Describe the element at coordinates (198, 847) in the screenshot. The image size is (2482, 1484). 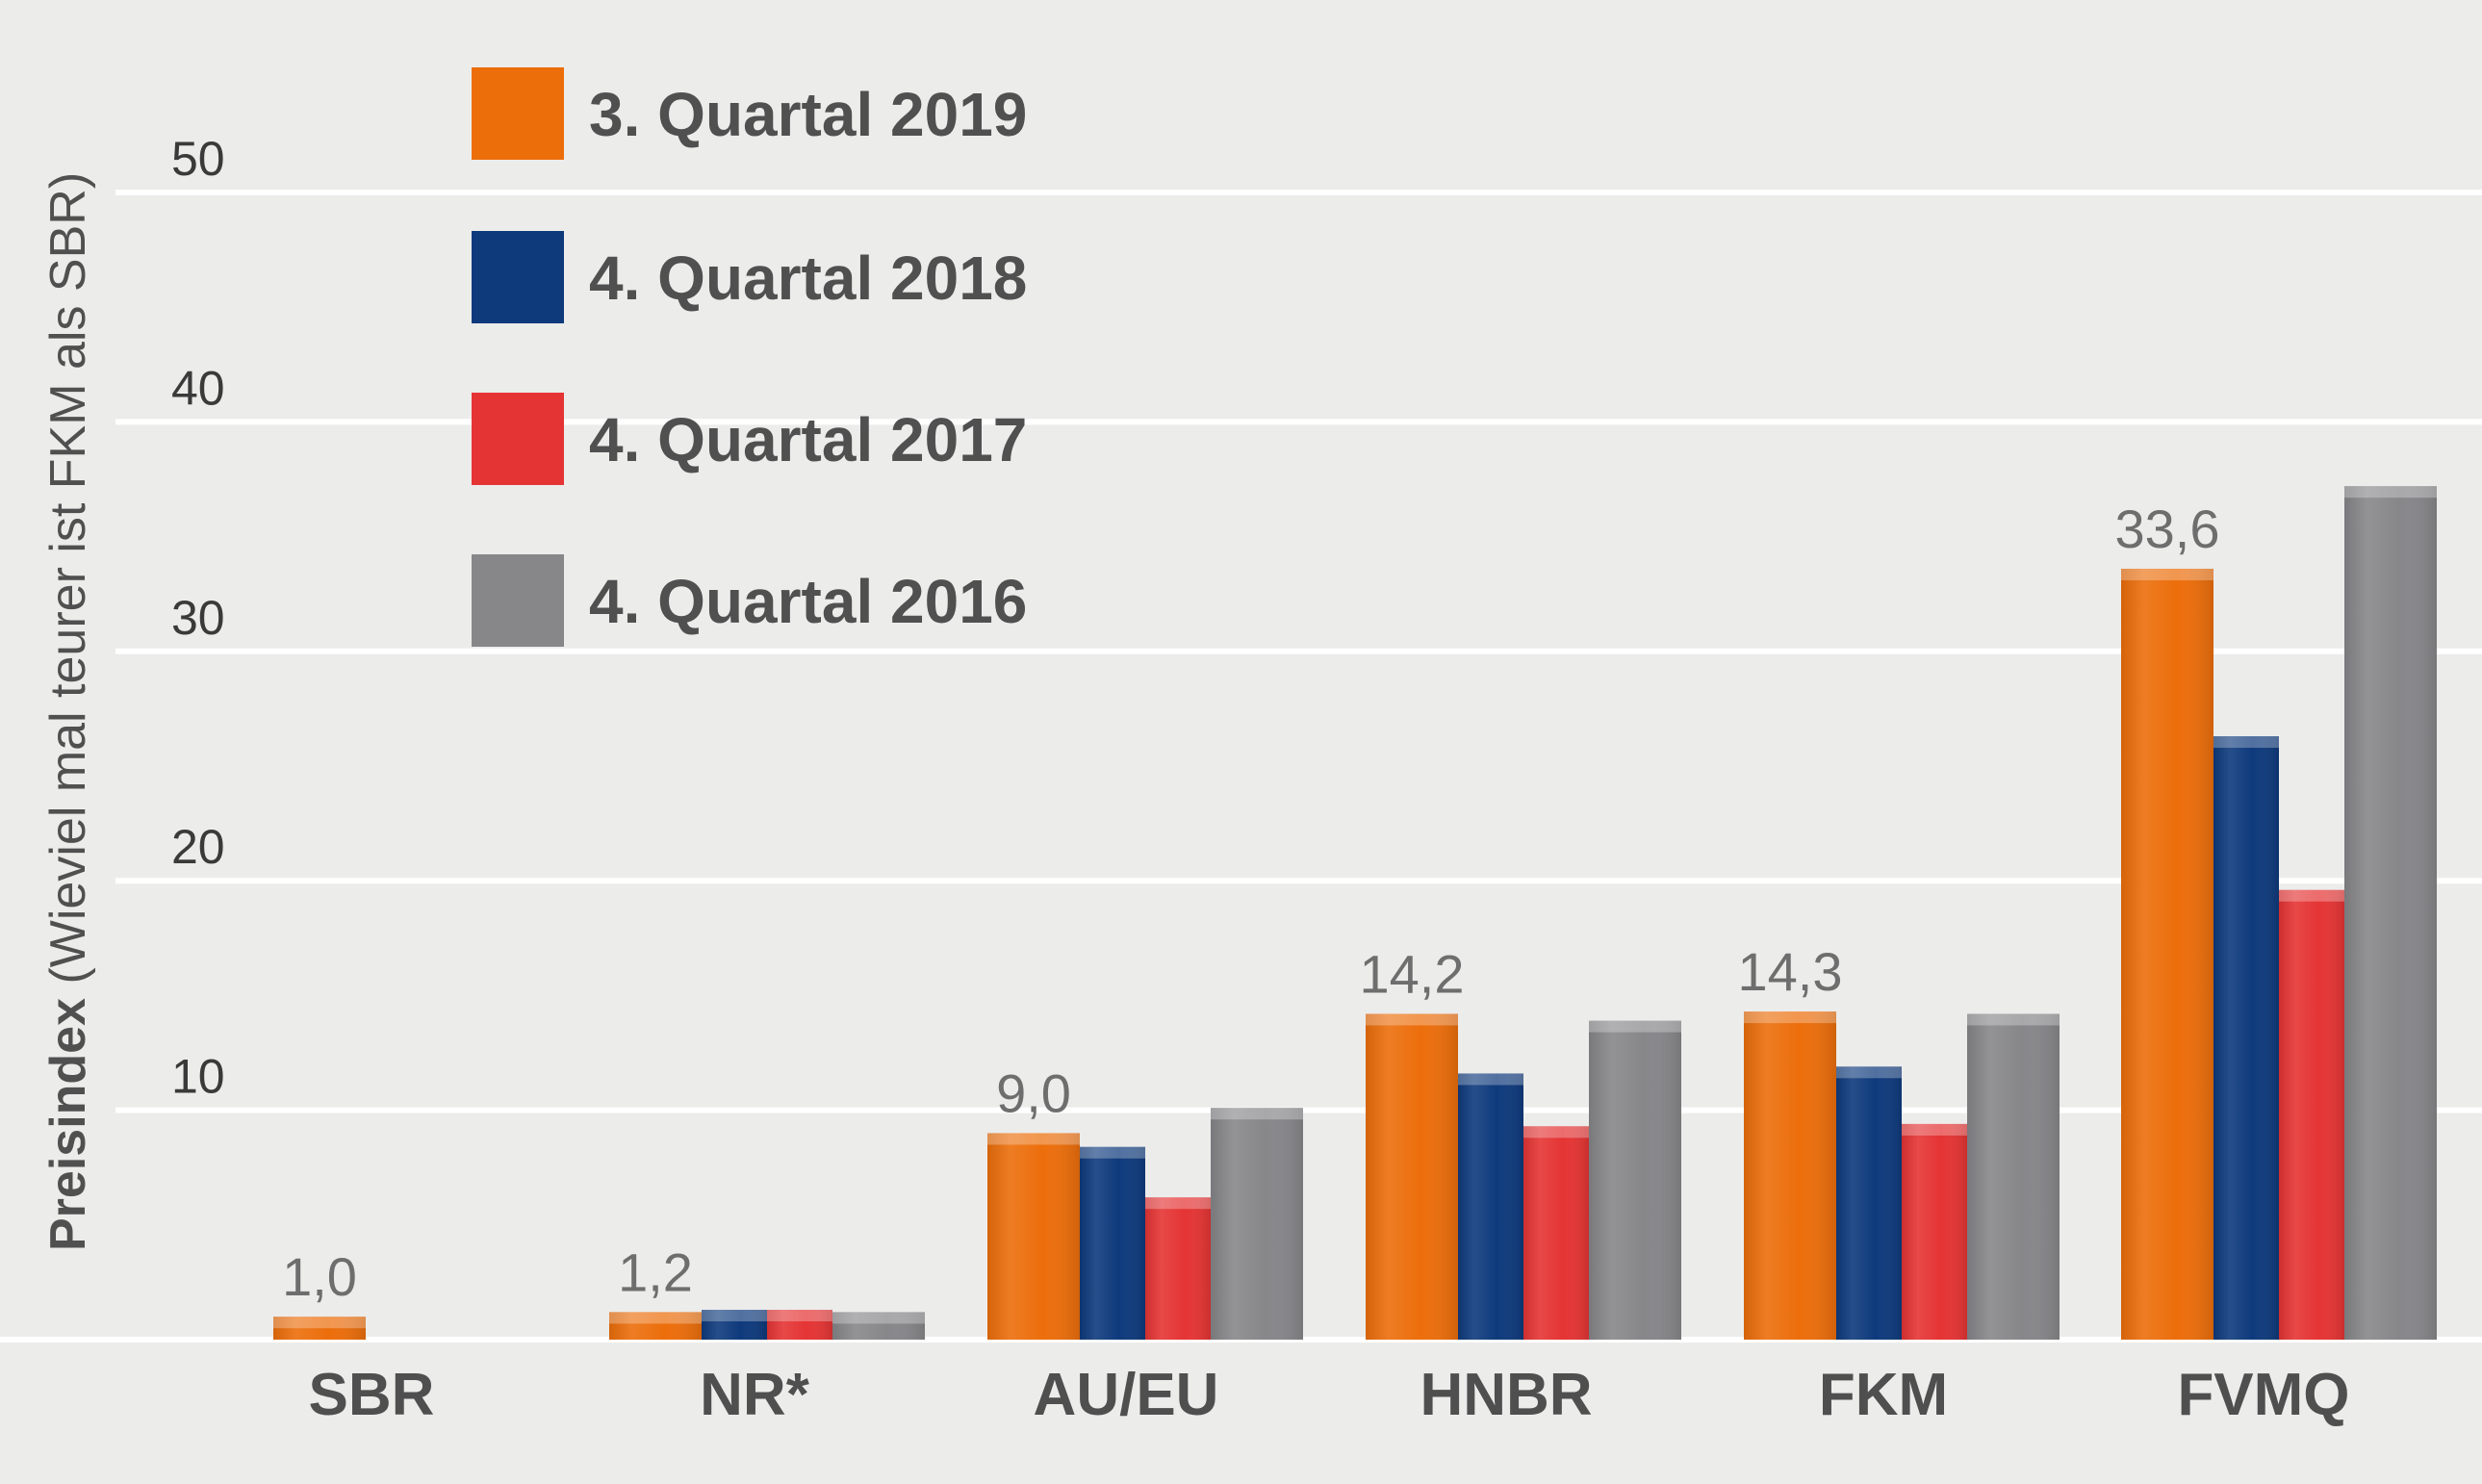
I see `y-tick-label: 20` at that location.